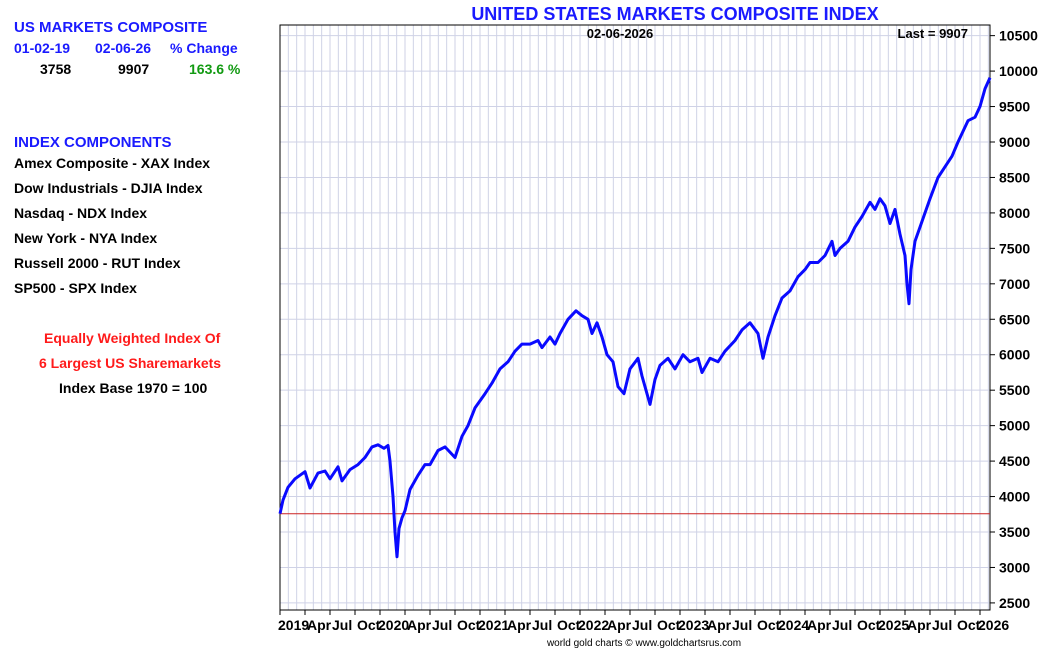  Describe the element at coordinates (123, 48) in the screenshot. I see `end-date-label: 02-06-26` at that location.